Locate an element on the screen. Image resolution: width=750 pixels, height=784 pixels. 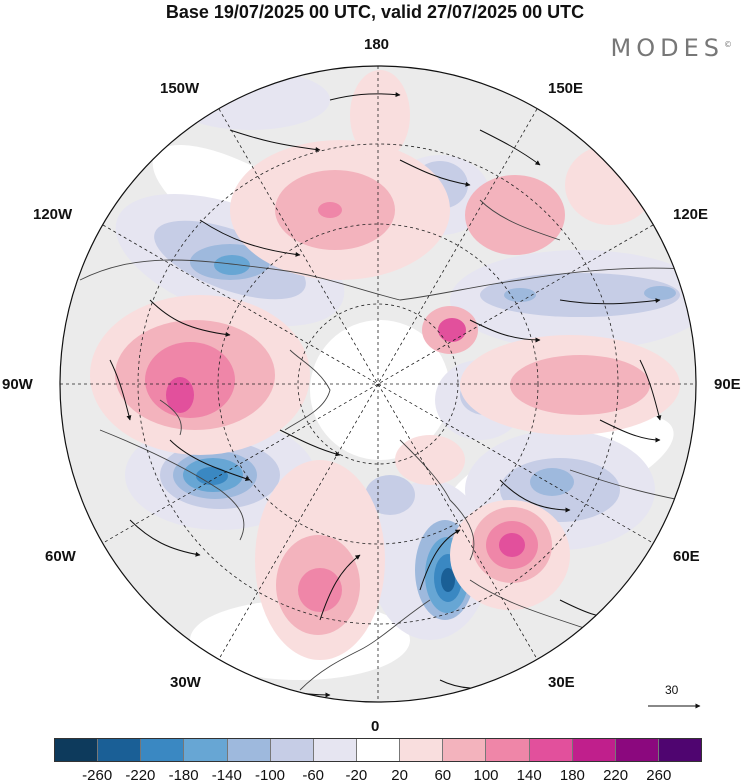
colorbar-tick-label: 100 is located at coordinates (486, 775).